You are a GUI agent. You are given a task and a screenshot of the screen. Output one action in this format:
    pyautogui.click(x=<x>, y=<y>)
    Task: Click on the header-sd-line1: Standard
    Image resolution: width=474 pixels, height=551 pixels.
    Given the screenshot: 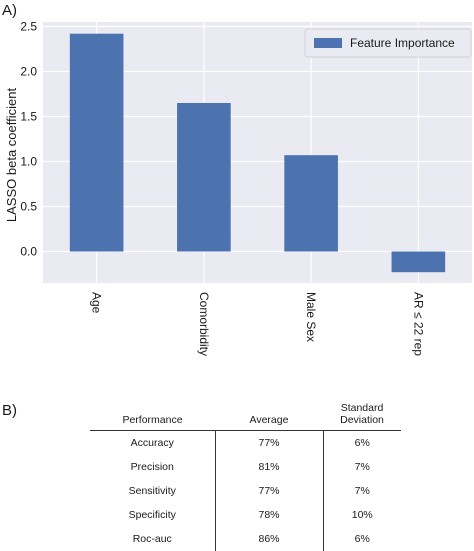 What is the action you would take?
    pyautogui.click(x=362, y=408)
    